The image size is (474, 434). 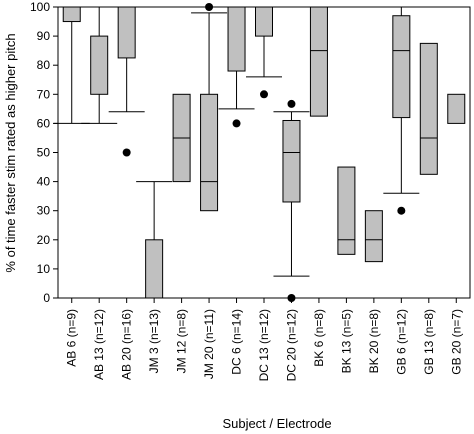 What do you see at coordinates (276, 423) in the screenshot?
I see `x-axis-title: Subject / Electrode` at bounding box center [276, 423].